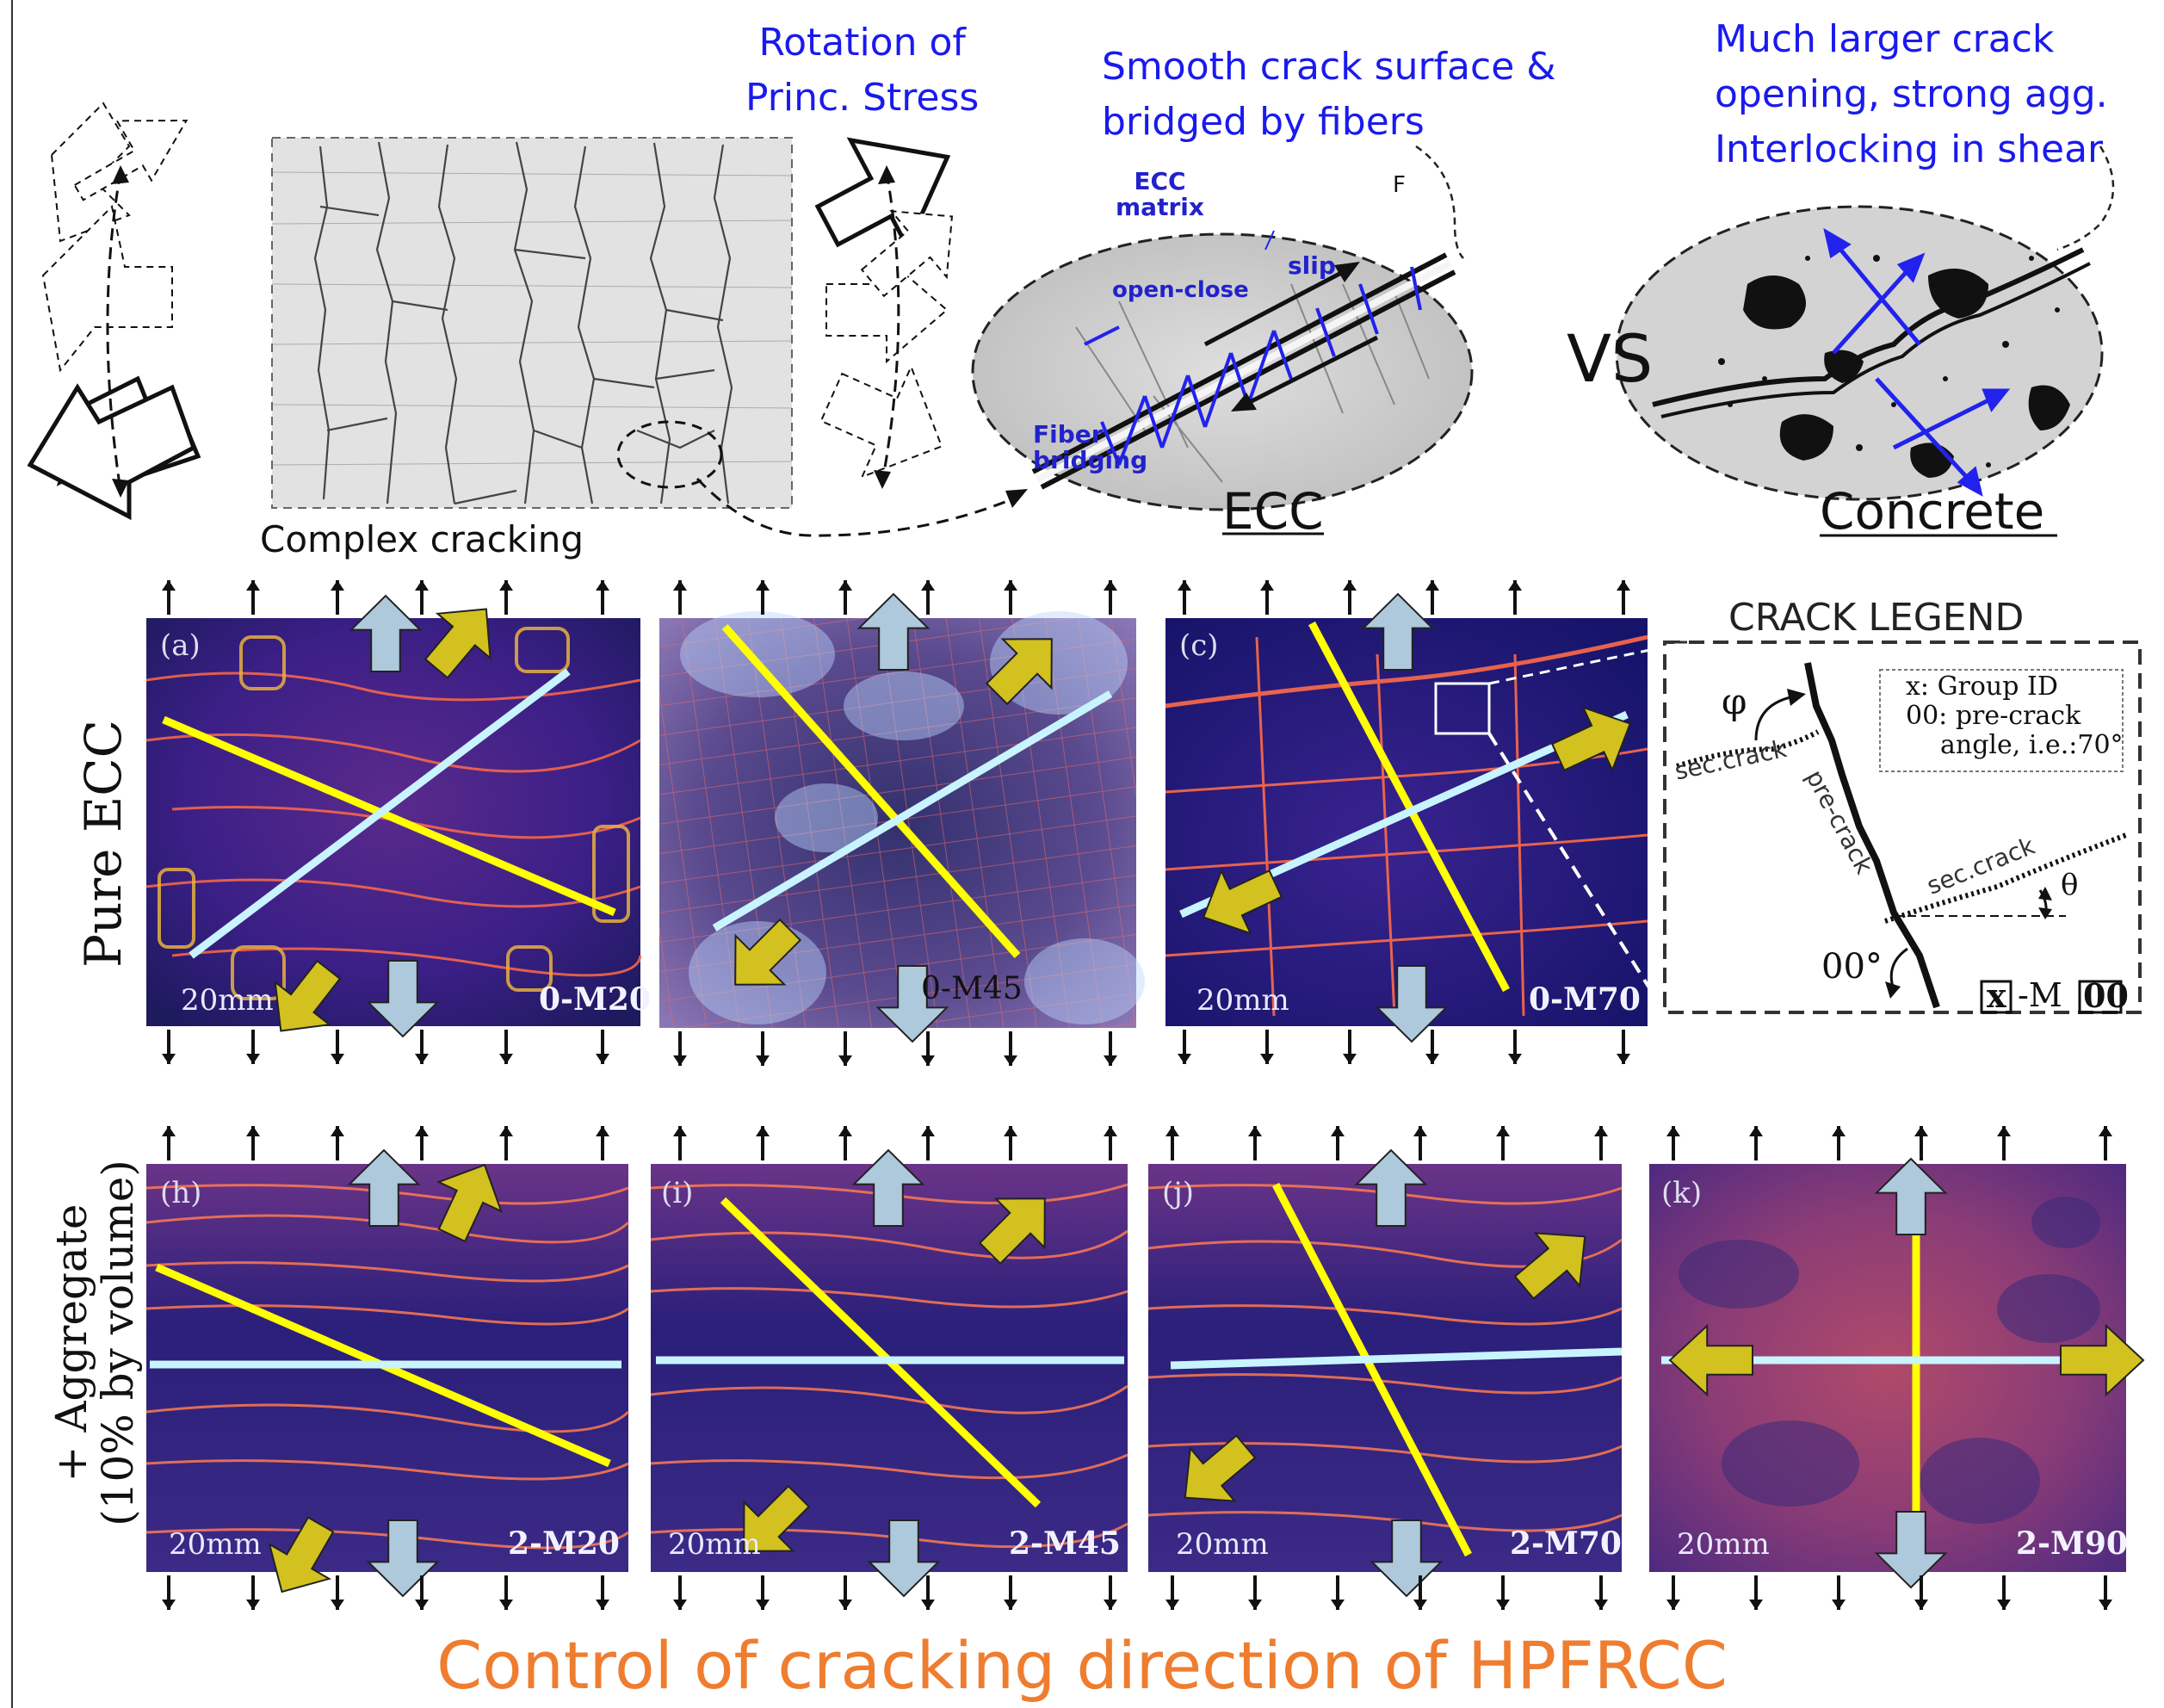 This screenshot has width=2164, height=1708. What do you see at coordinates (181, 1193) in the screenshot?
I see `panel-h-letter: (h)` at bounding box center [181, 1193].